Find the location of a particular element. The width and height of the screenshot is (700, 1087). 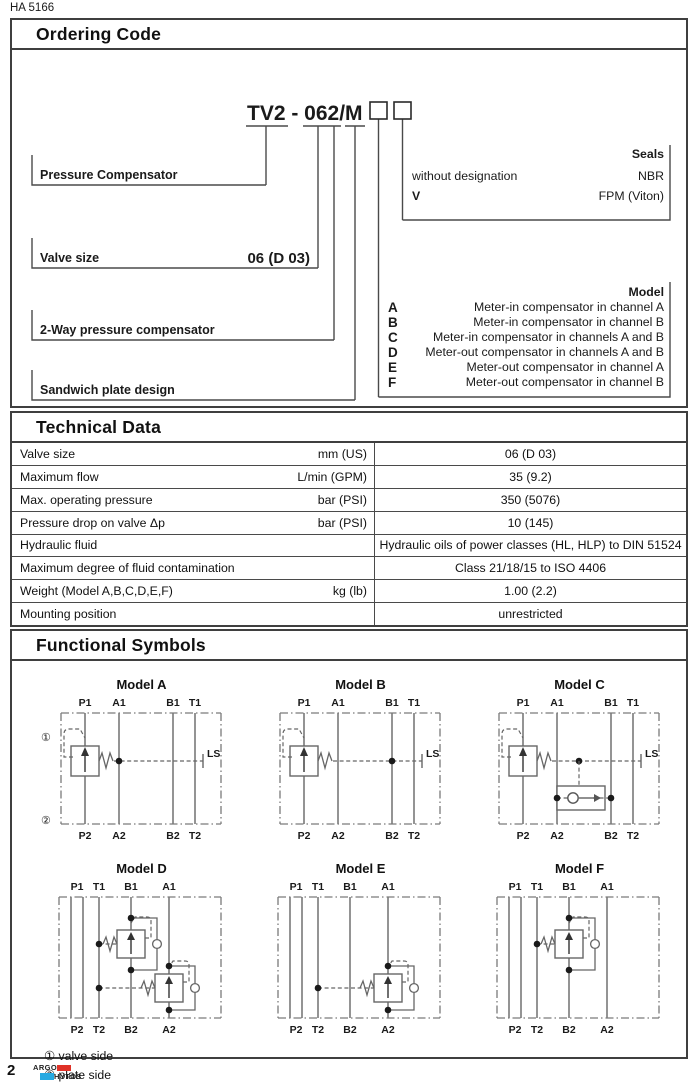

legend-valve-side: ① valve side is located at coordinates (79, 1056).